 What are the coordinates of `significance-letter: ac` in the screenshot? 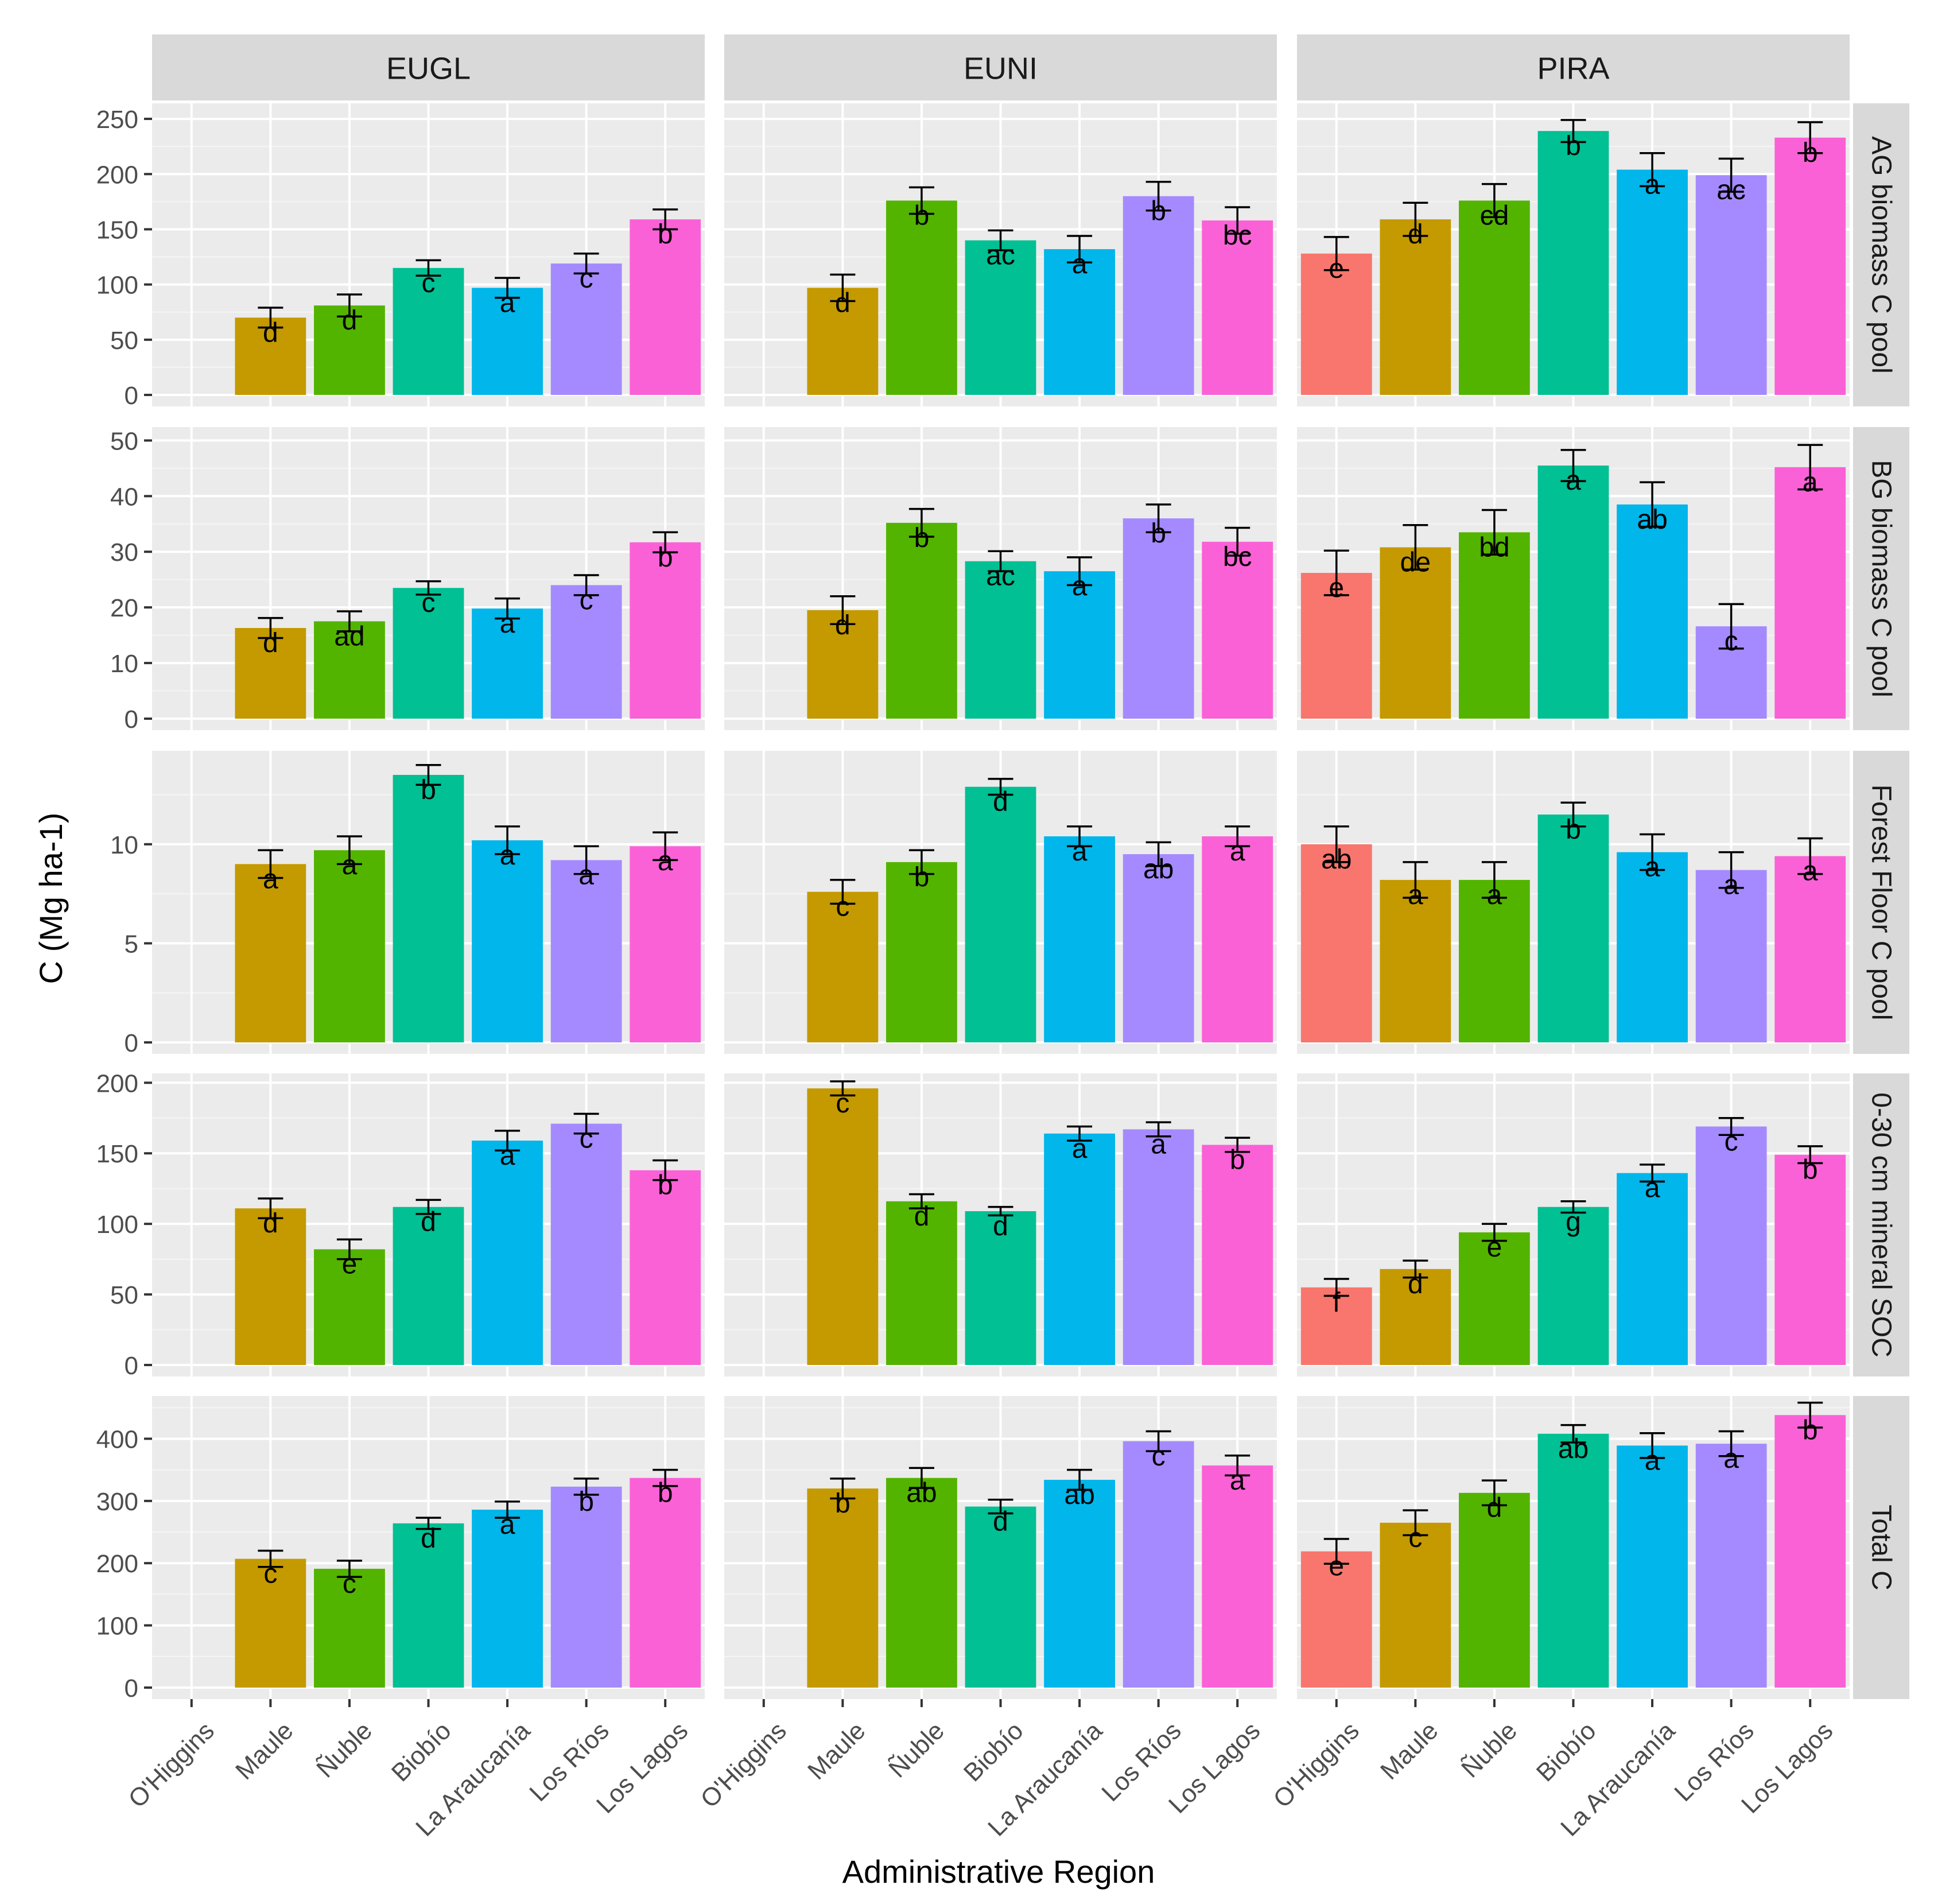 It's located at (1731, 190).